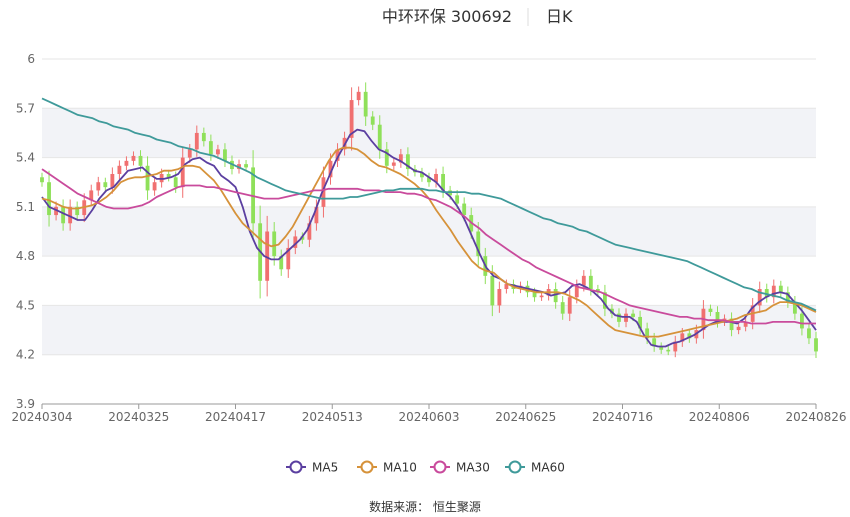  What do you see at coordinates (25, 404) in the screenshot?
I see `y-tick-label: 3.9` at bounding box center [25, 404].